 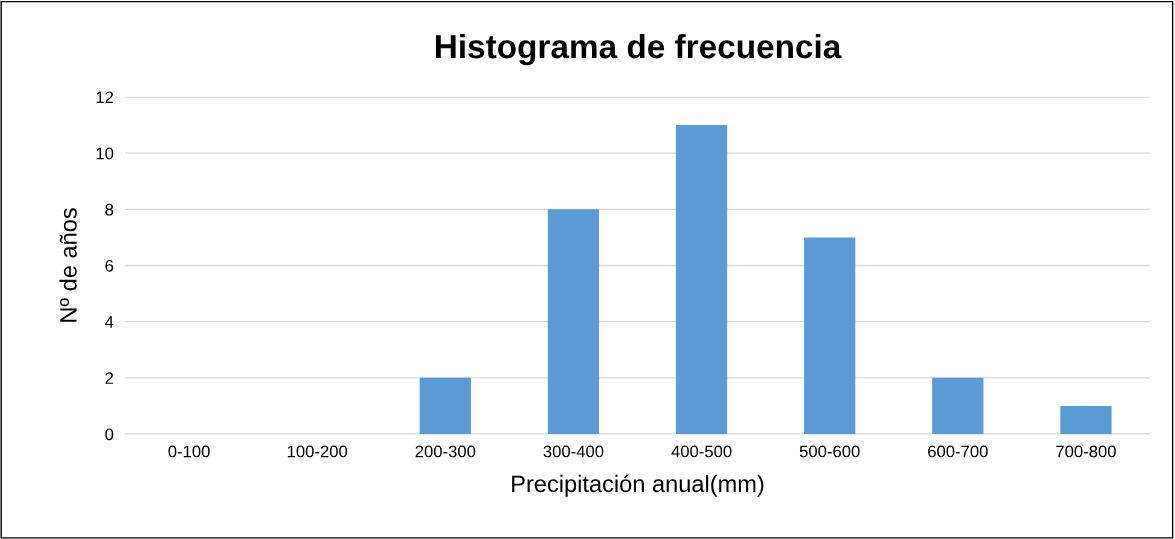 I want to click on x-tick-label: 100-200, so click(x=317, y=451).